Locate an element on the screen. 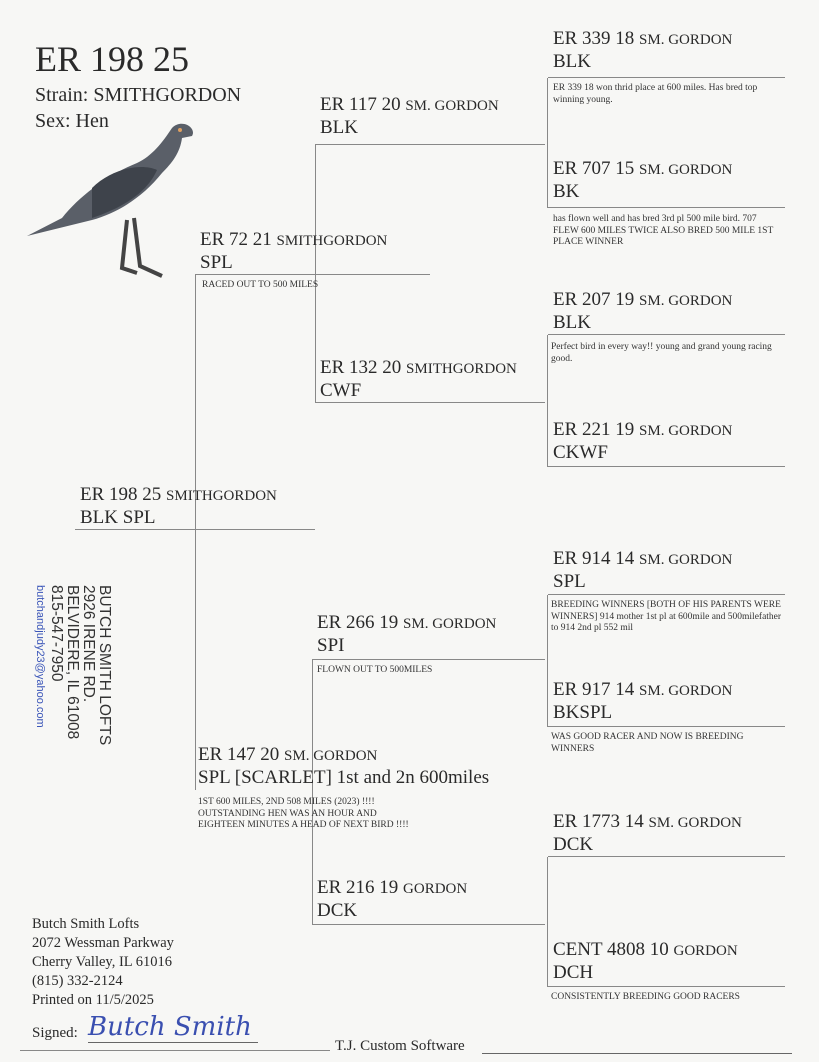 The height and width of the screenshot is (1062, 819). bird-ggp: CENT 4808 10 GORDON DCH is located at coordinates (666, 963).